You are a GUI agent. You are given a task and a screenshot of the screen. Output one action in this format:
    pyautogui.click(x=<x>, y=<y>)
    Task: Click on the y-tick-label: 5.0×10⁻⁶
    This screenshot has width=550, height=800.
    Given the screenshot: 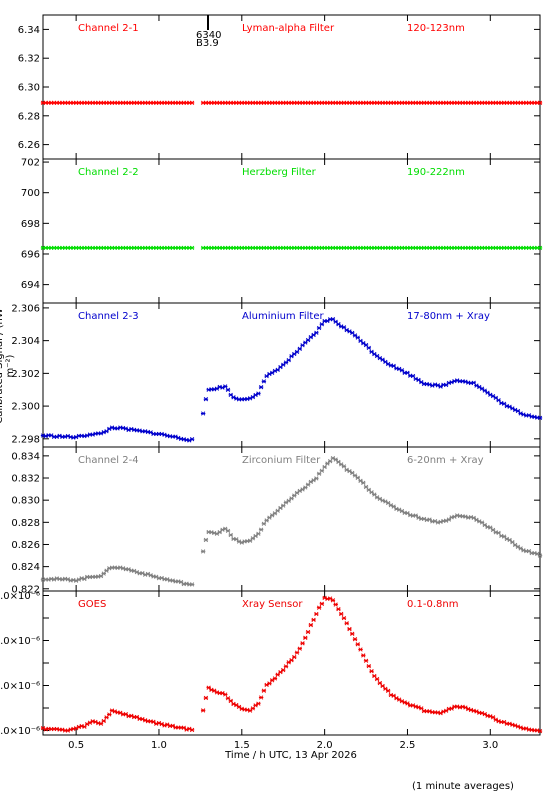 What is the action you would take?
    pyautogui.click(x=20, y=641)
    